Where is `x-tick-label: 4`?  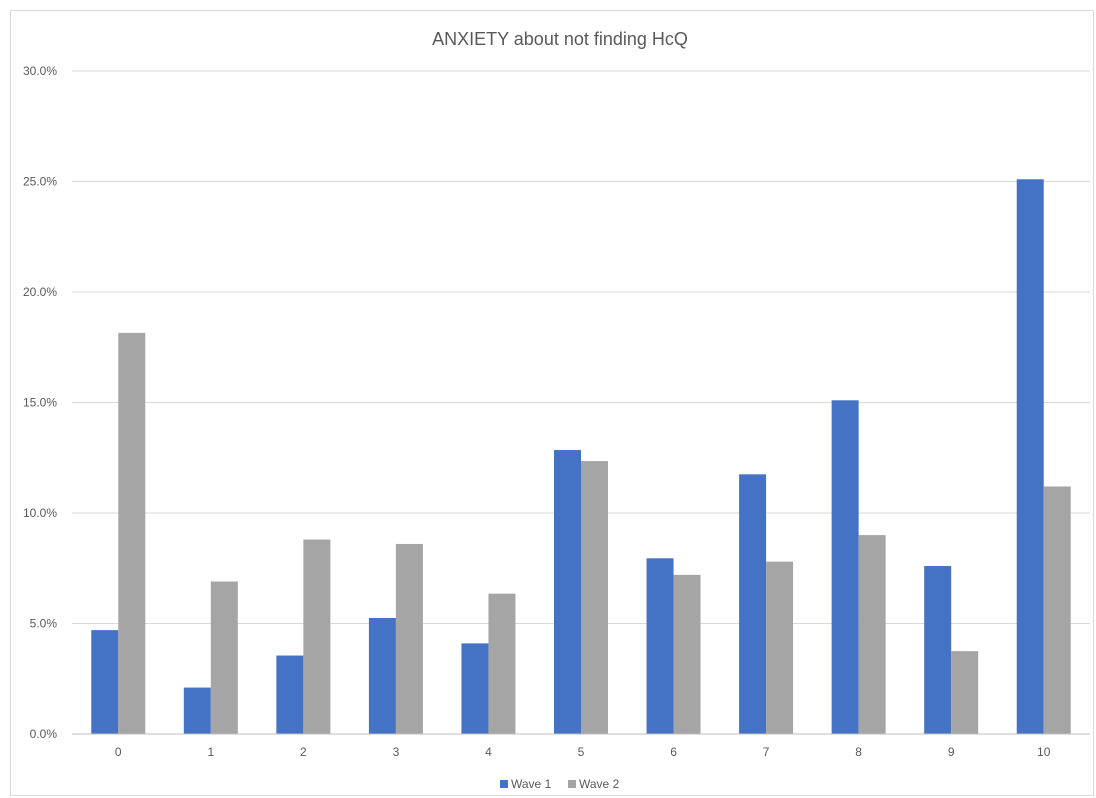 x-tick-label: 4 is located at coordinates (488, 752).